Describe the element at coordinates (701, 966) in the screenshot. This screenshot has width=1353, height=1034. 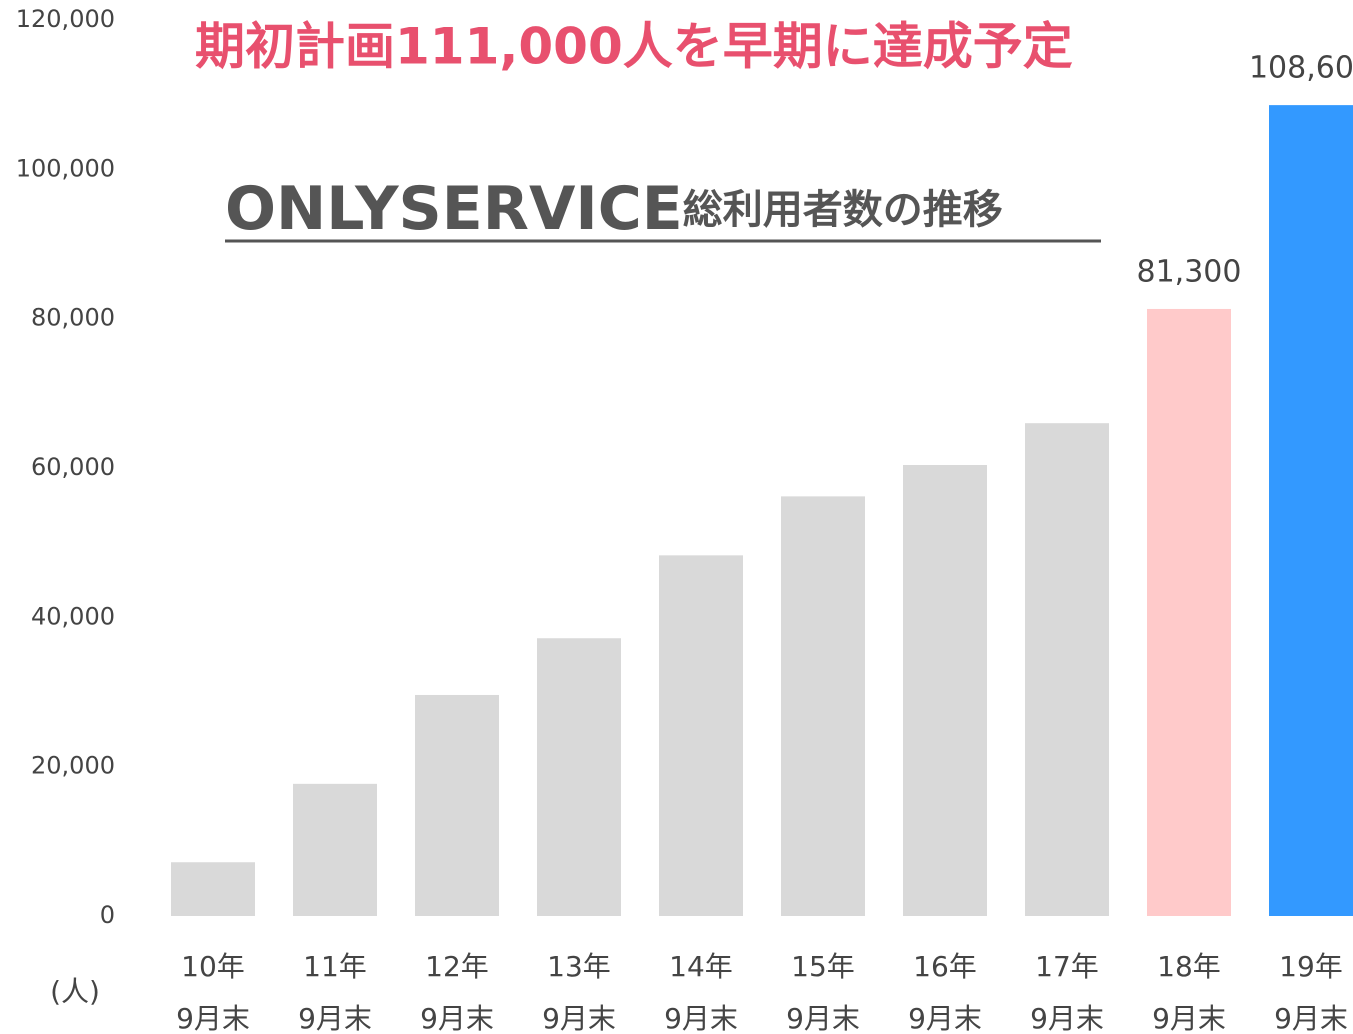
I see `x-tick-label: 14年` at that location.